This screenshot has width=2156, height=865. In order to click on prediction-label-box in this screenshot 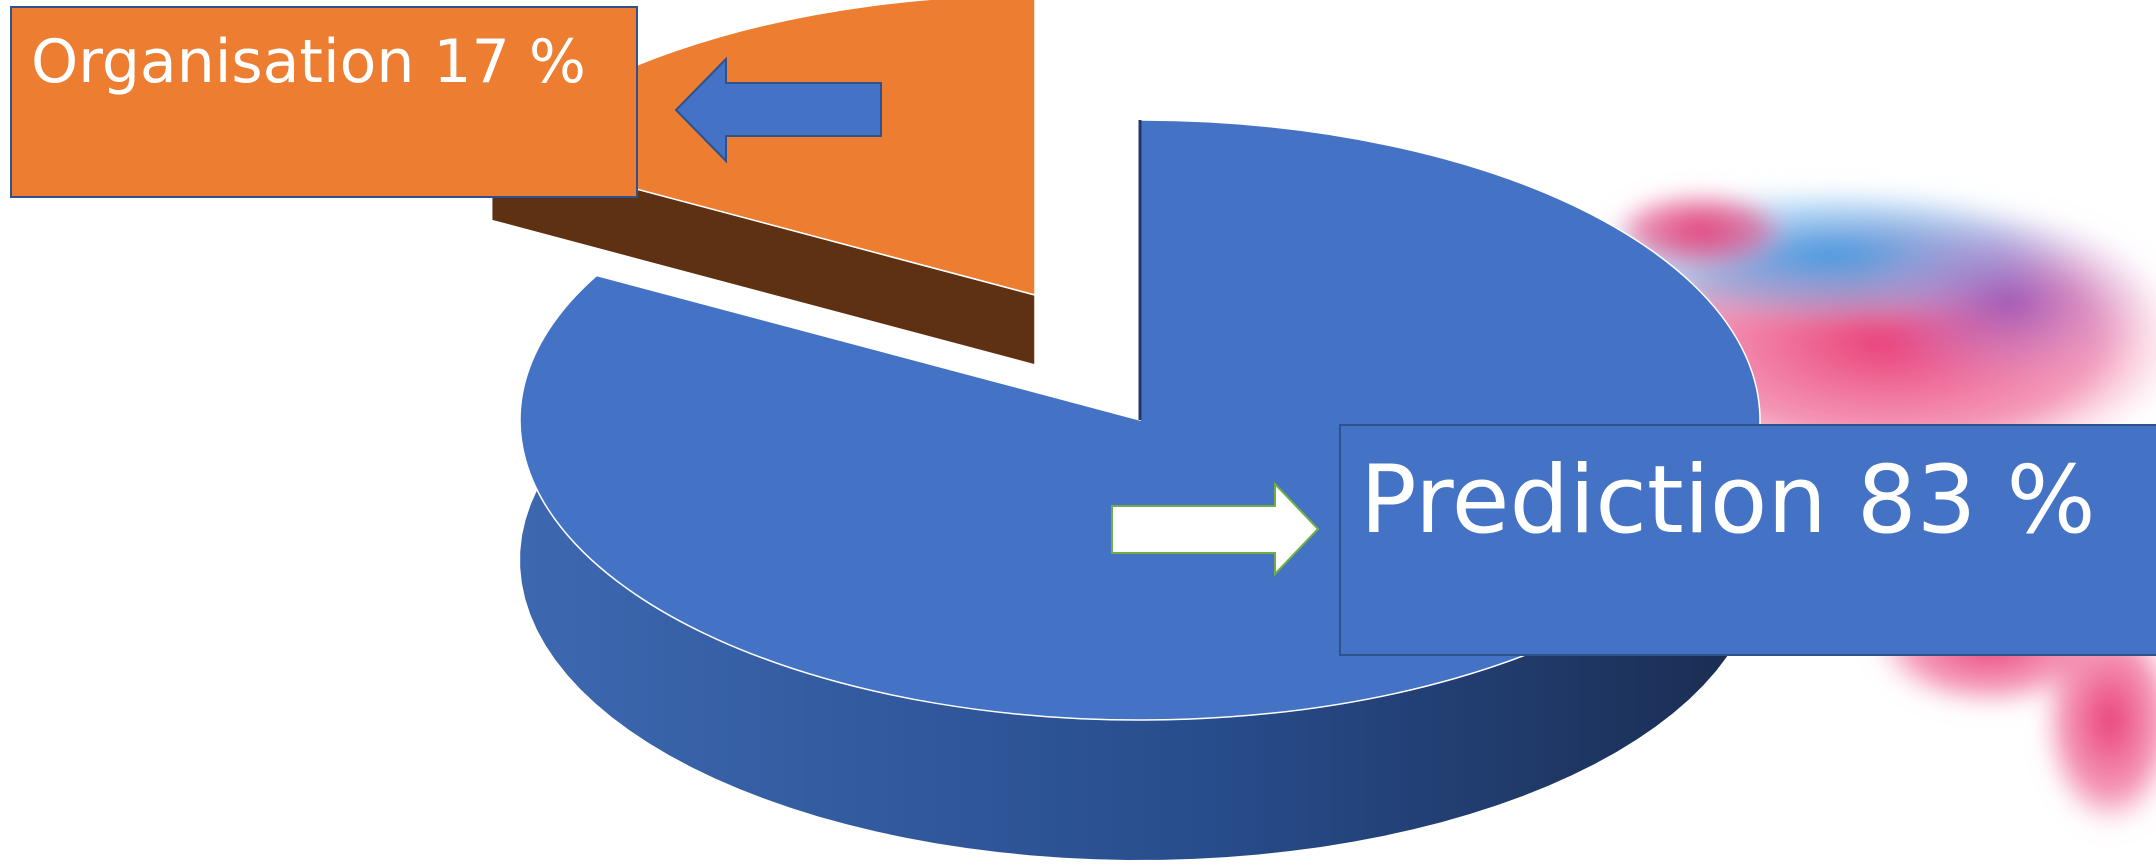, I will do `click(1747, 540)`.